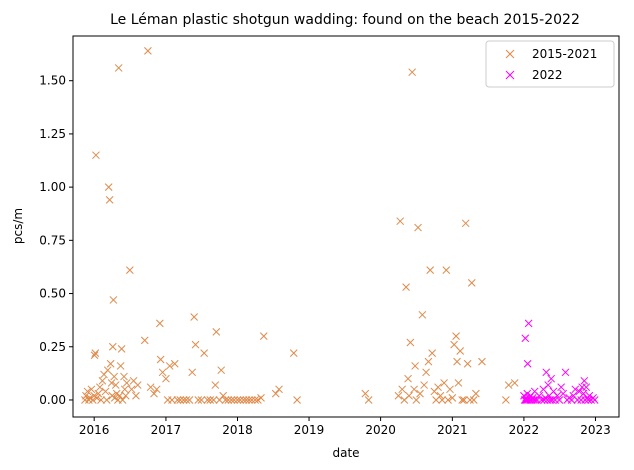 The width and height of the screenshot is (634, 470). What do you see at coordinates (547, 75) in the screenshot?
I see `legend-label: 2022` at bounding box center [547, 75].